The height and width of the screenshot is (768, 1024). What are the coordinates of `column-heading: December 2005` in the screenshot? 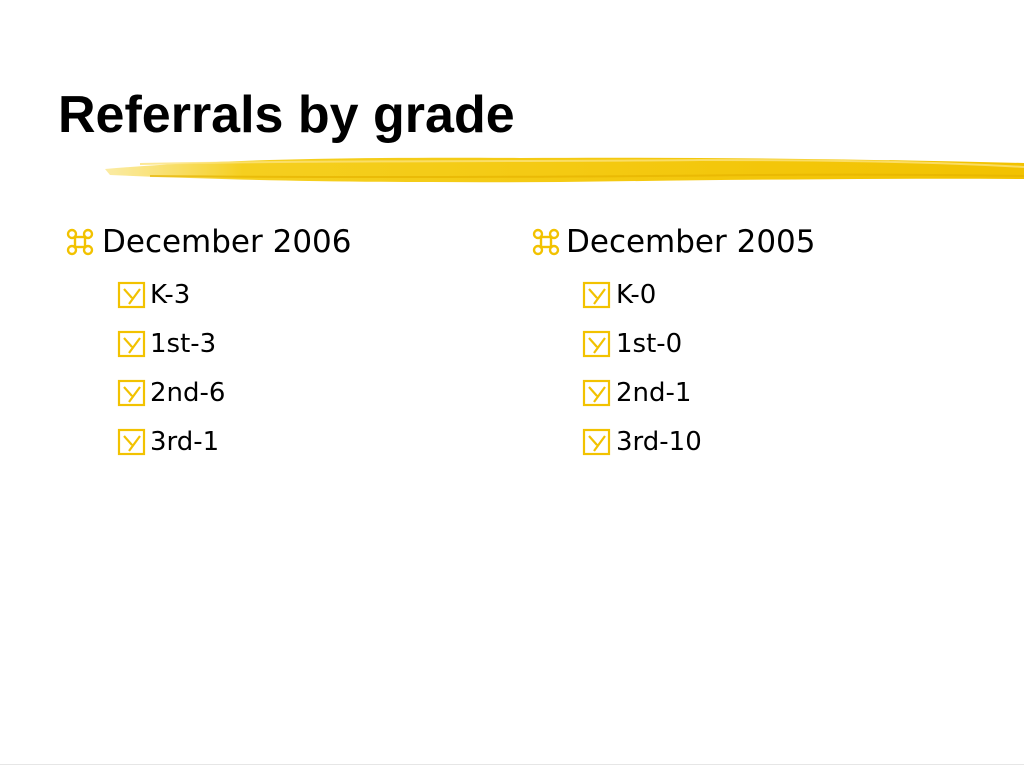 It's located at (691, 242).